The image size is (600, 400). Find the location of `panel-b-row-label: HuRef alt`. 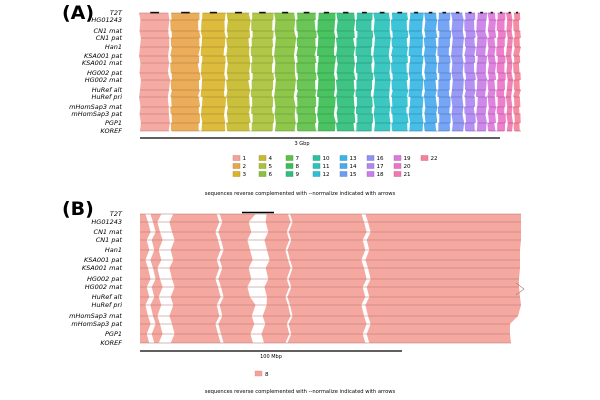

panel-b-row-label: HuRef alt is located at coordinates (107, 297).